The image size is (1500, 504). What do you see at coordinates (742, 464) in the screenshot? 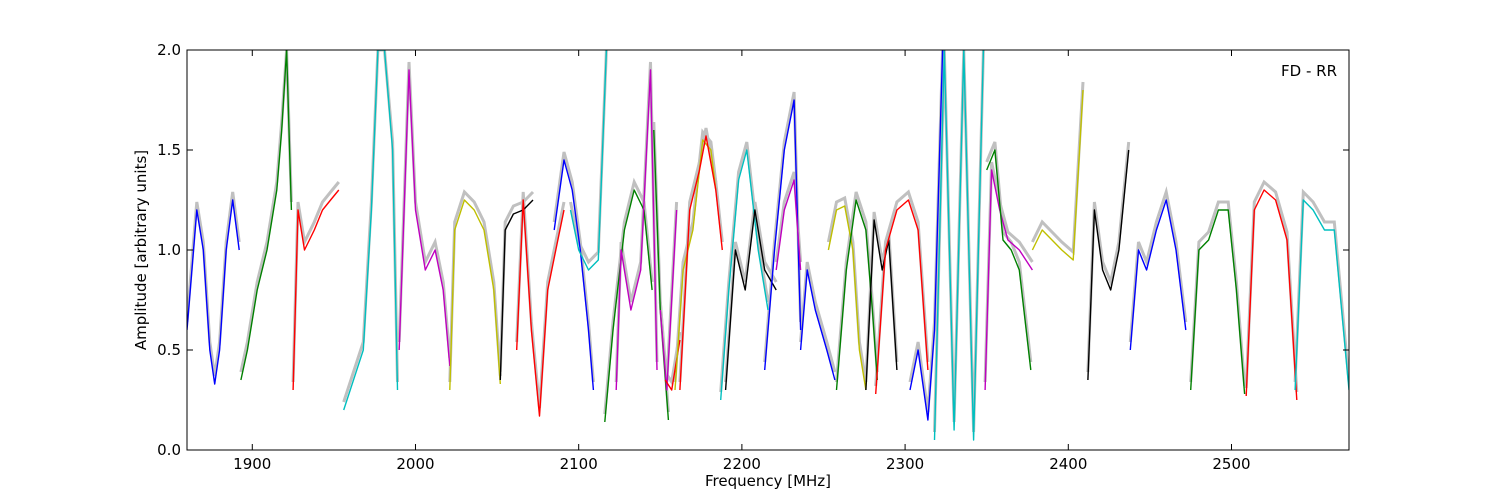
I see `x-tick-label: 2200` at bounding box center [742, 464].